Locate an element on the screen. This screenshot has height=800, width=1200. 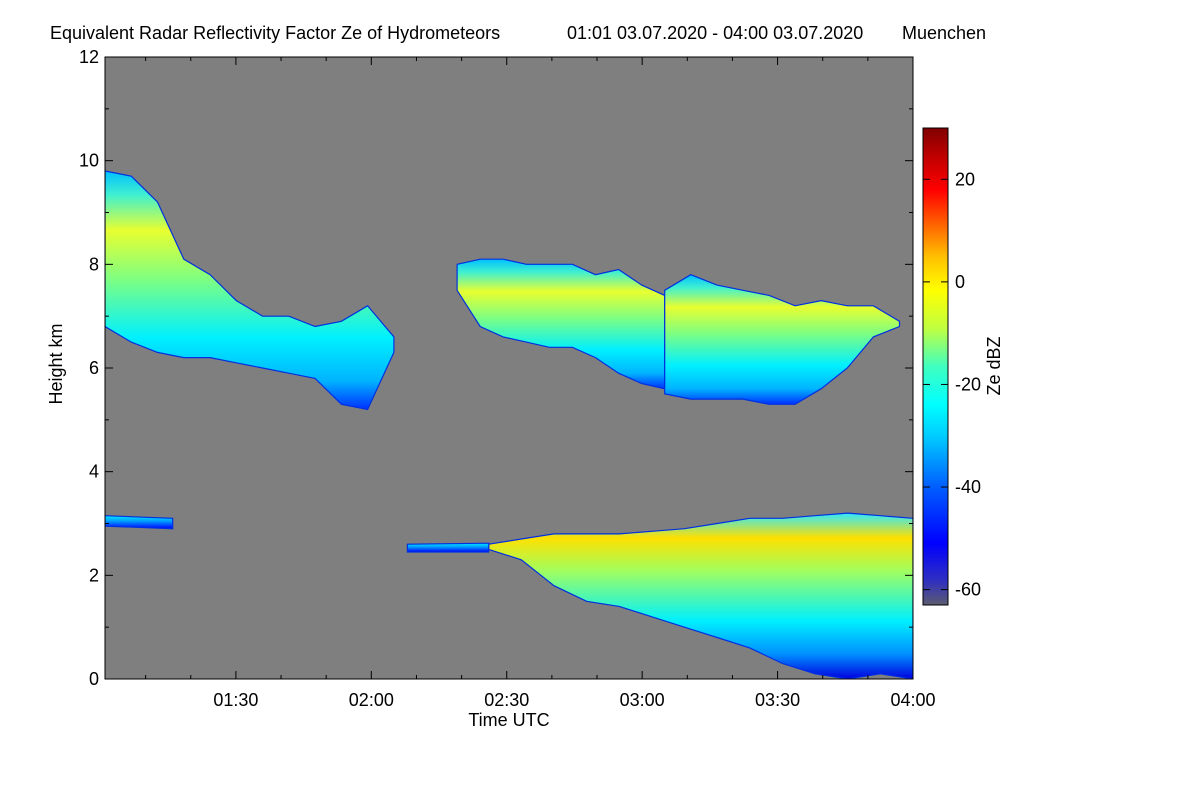
chart-period: 01:01 03.07.2020 - 04:00 03.07.2020 is located at coordinates (715, 33).